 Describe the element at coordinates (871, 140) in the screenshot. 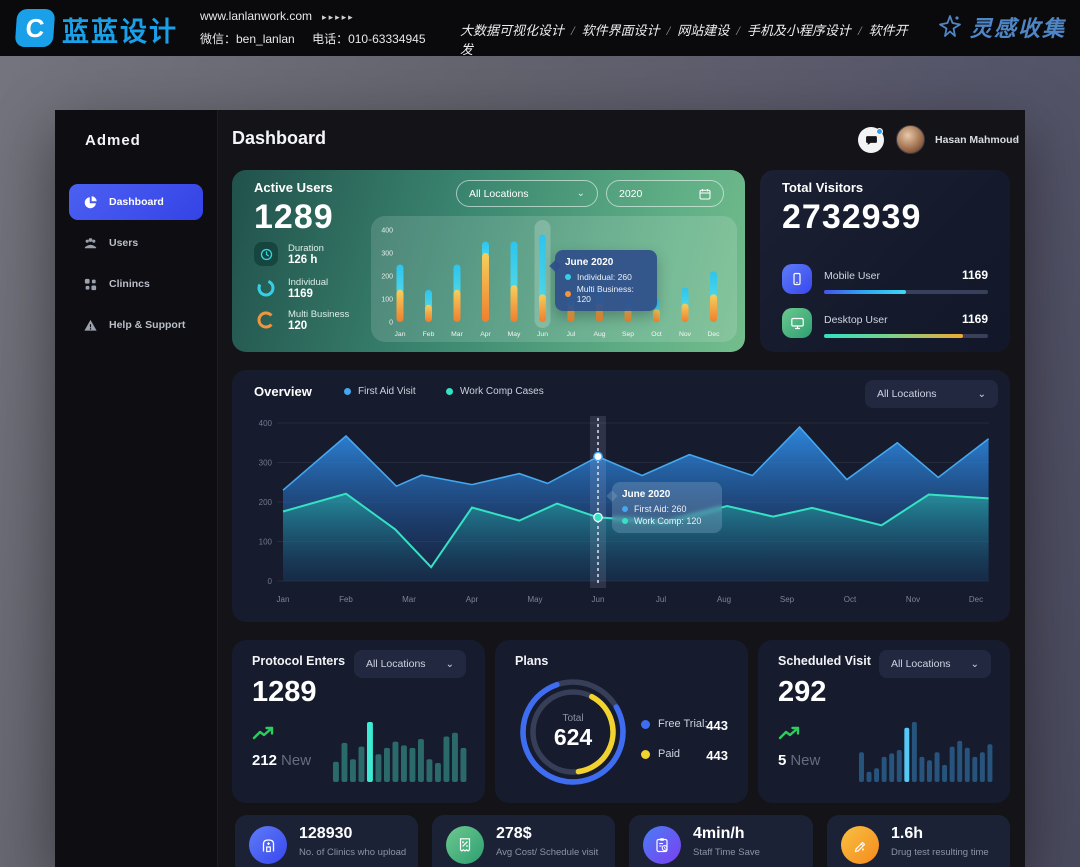

I see `notifications-button` at that location.